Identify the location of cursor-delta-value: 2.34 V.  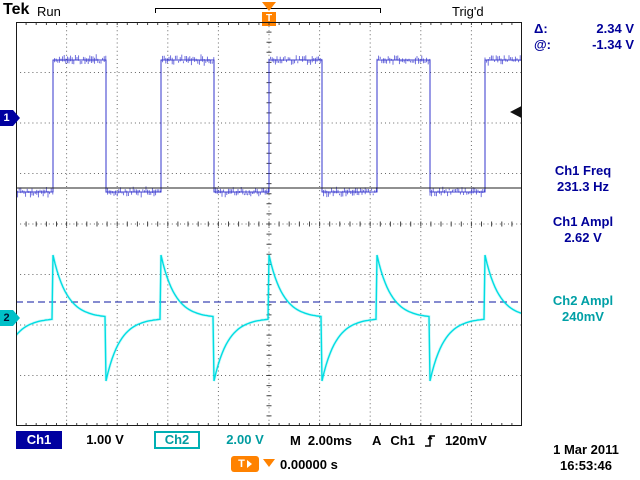
(615, 28).